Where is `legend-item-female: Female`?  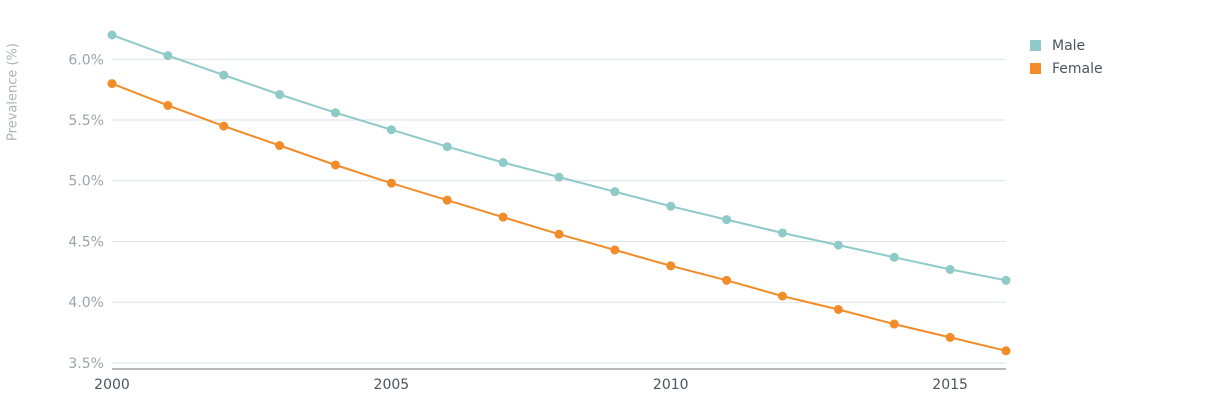
legend-item-female: Female is located at coordinates (1066, 68).